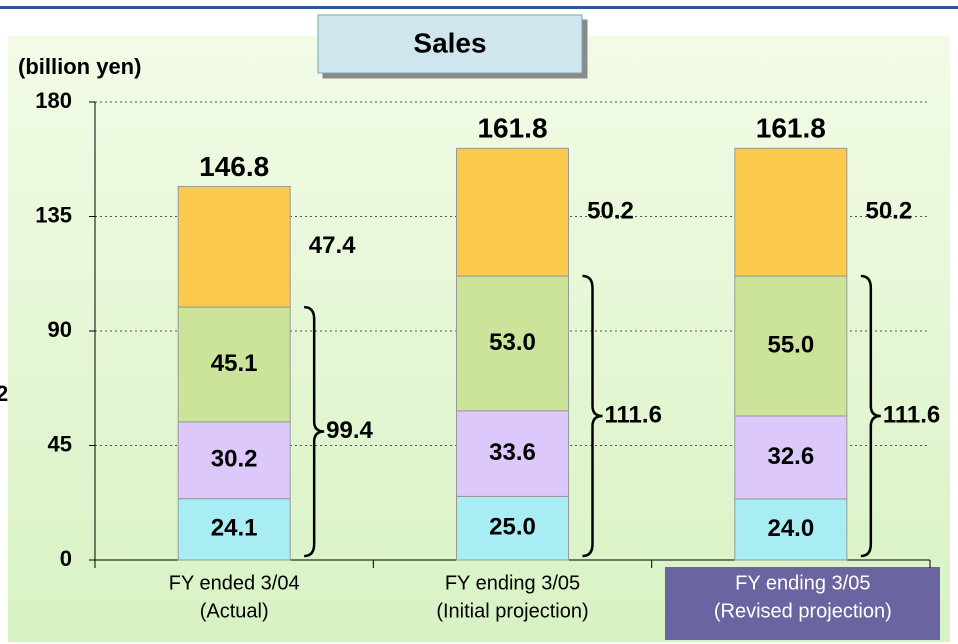  Describe the element at coordinates (60, 443) in the screenshot. I see `y-tick-label: 45` at that location.